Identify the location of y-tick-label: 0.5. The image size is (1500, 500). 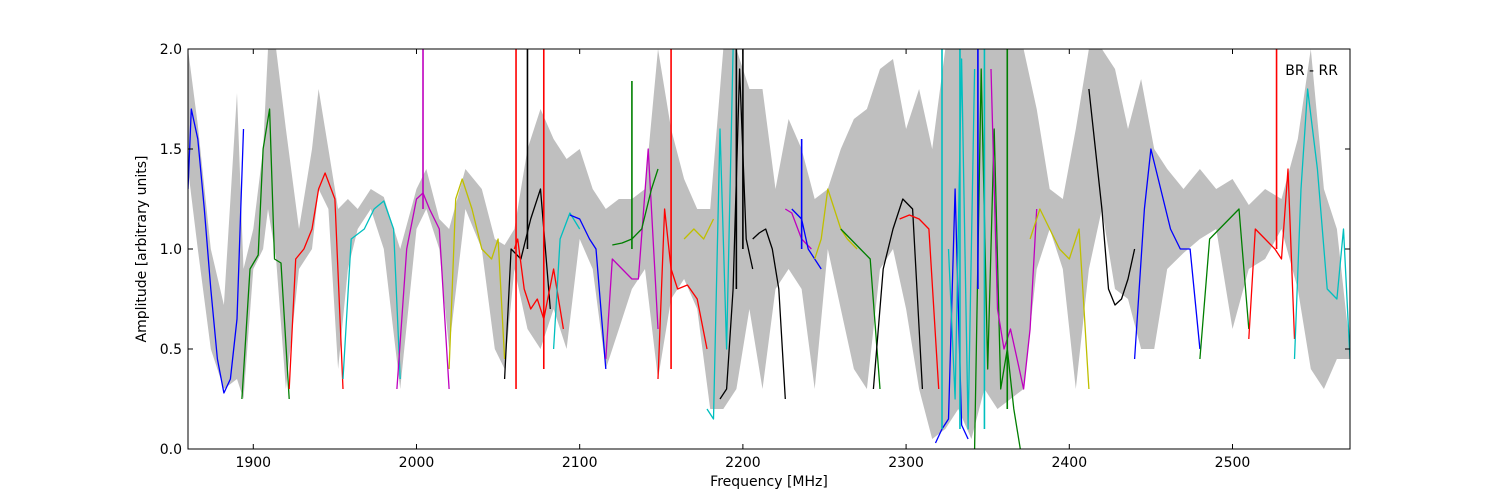
(171, 350).